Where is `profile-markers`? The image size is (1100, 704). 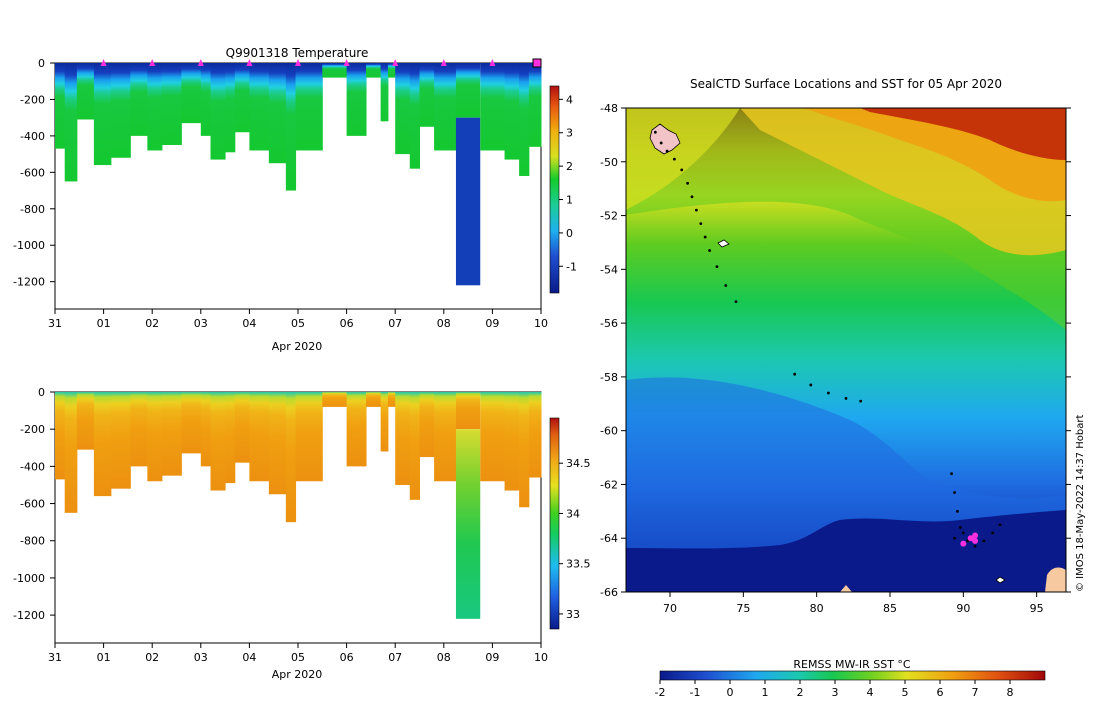 profile-markers is located at coordinates (321, 63).